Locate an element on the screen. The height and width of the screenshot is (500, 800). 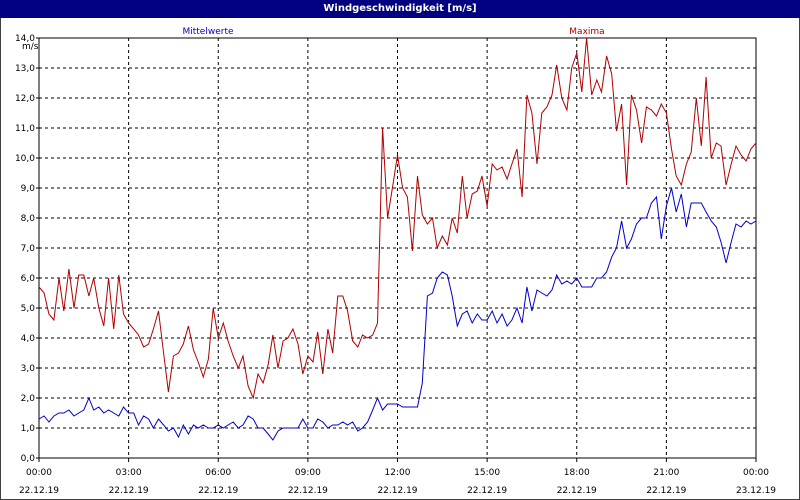
y-tick-label: 3,0 is located at coordinates (28, 369).